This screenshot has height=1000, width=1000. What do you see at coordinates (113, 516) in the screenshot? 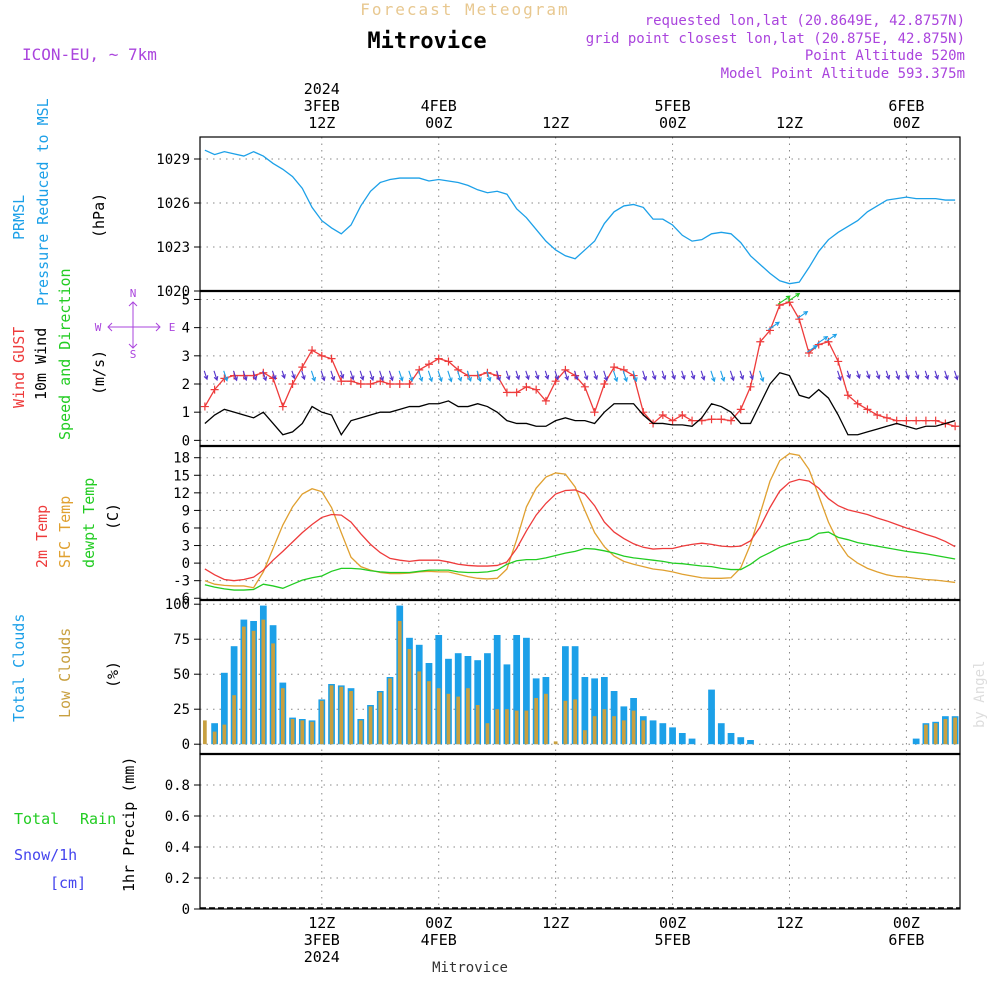
I see `temp-unit: (C)` at bounding box center [113, 516].